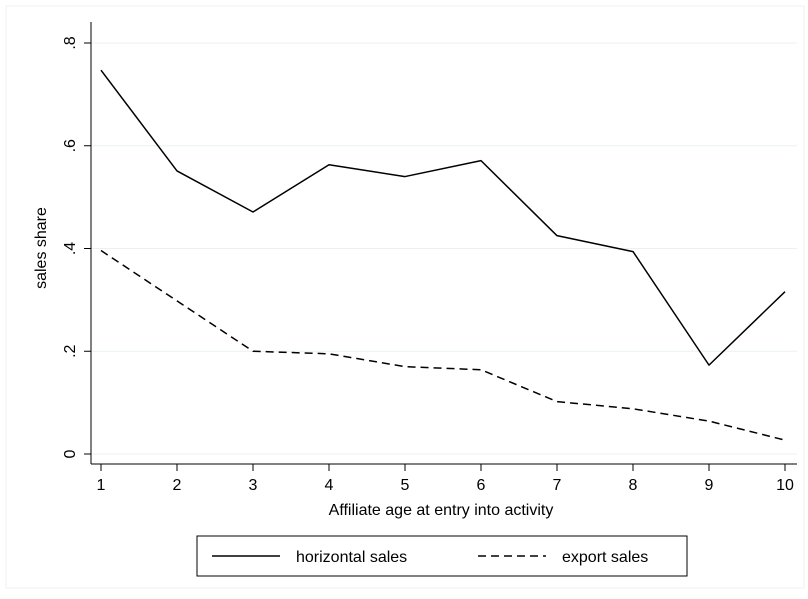 This screenshot has width=808, height=599. What do you see at coordinates (70, 42) in the screenshot?
I see `y-tick-label: .8` at bounding box center [70, 42].